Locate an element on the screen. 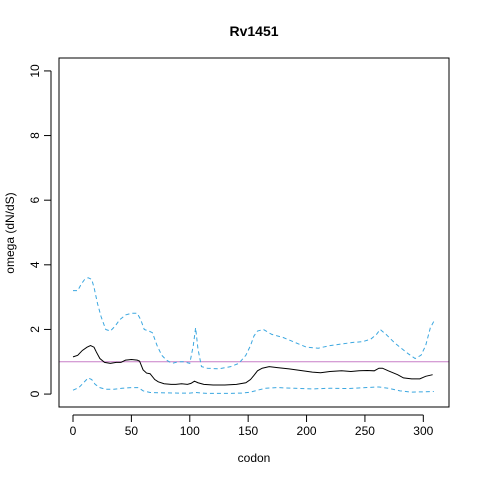  y-axis-label: omega (dN/dS) is located at coordinates (10, 232).